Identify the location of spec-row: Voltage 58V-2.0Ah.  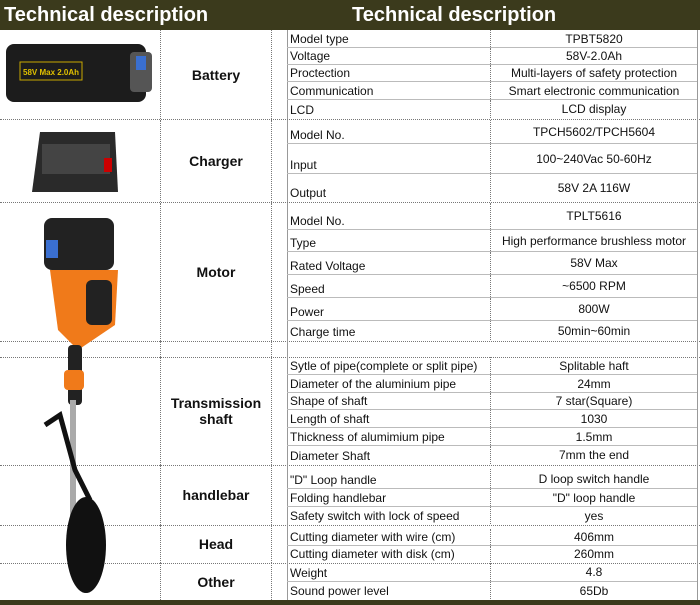
(492, 56).